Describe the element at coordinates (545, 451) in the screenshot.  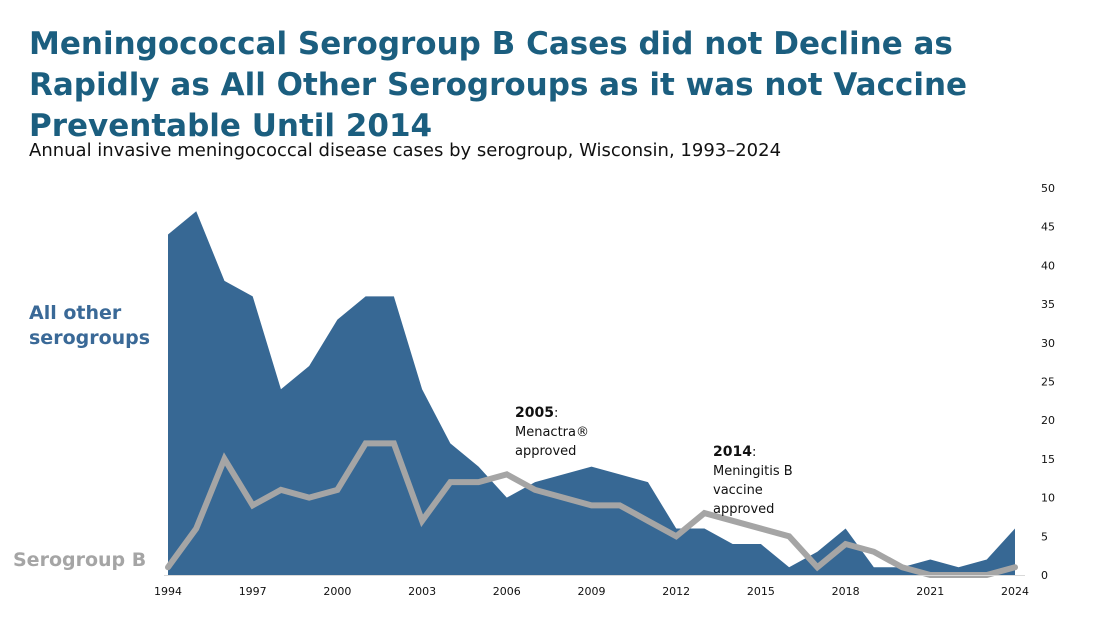
I see `annotation-2005-line-2: approved` at that location.